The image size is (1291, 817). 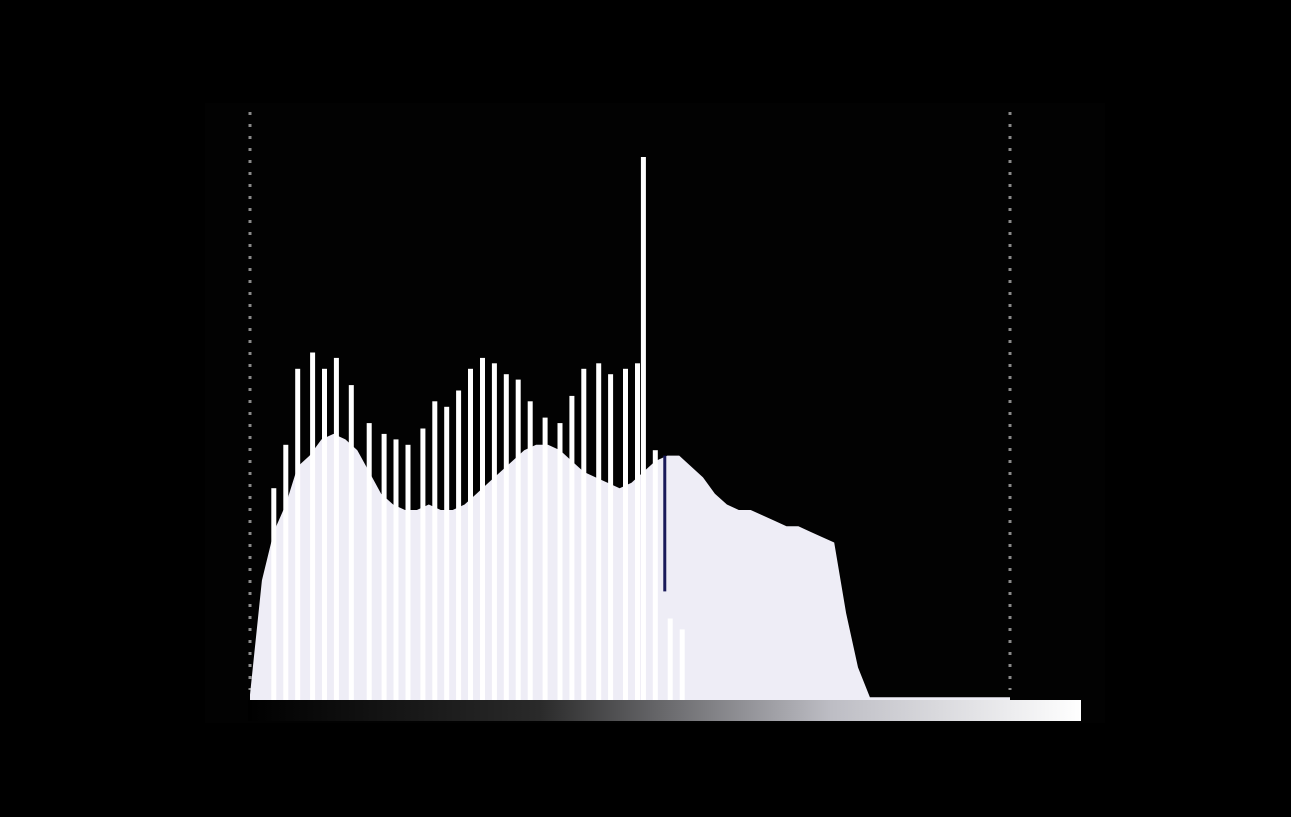 What do you see at coordinates (664, 710) in the screenshot?
I see `tone-gradient-bar` at bounding box center [664, 710].